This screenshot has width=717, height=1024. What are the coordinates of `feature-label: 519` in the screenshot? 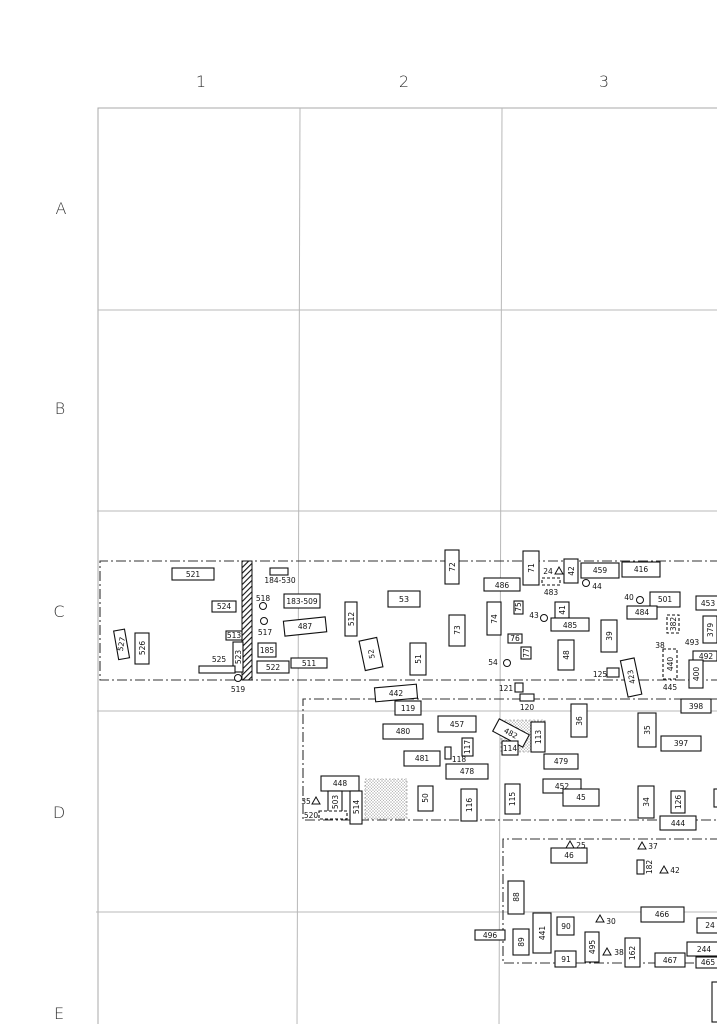 It's located at (238, 689).